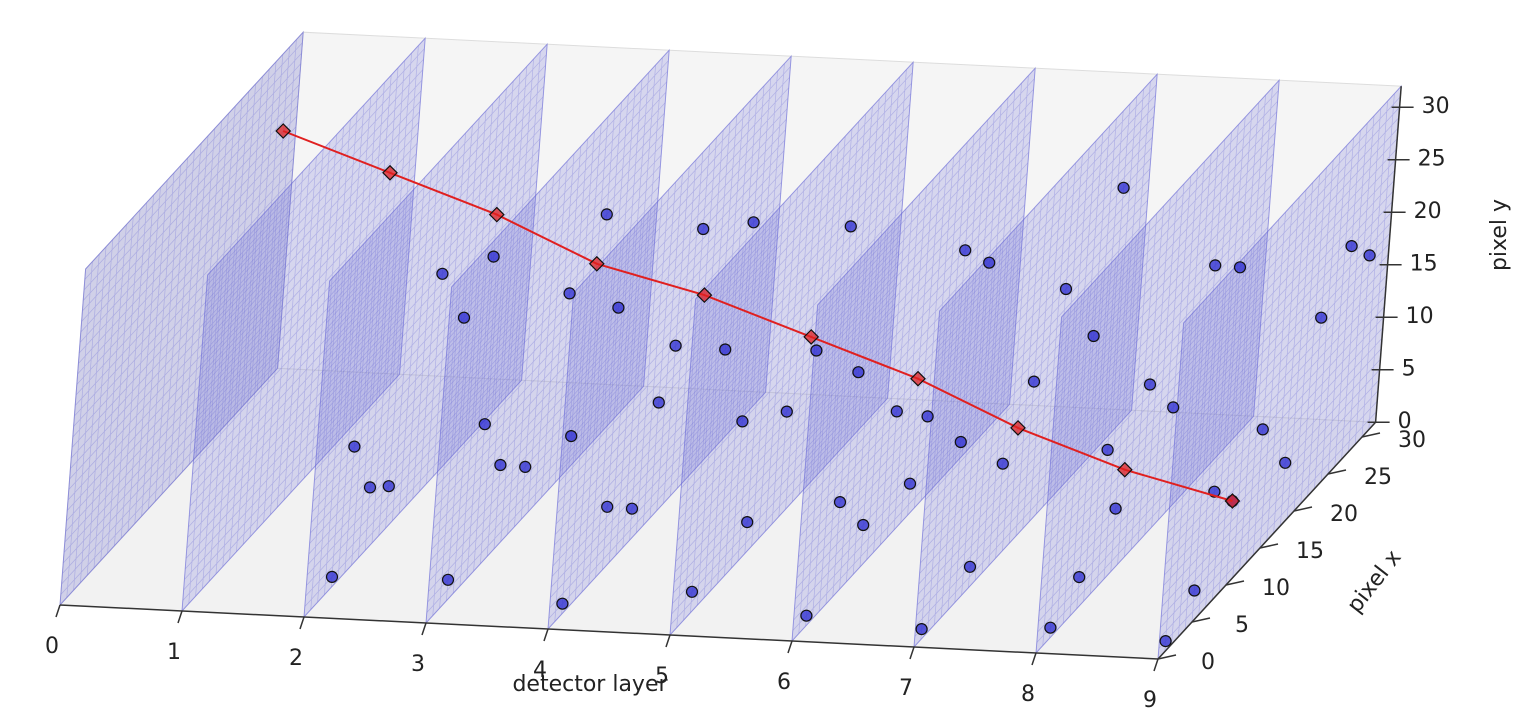 The width and height of the screenshot is (1529, 720). What do you see at coordinates (1432, 159) in the screenshot?
I see `z-tick-label: 25` at bounding box center [1432, 159].